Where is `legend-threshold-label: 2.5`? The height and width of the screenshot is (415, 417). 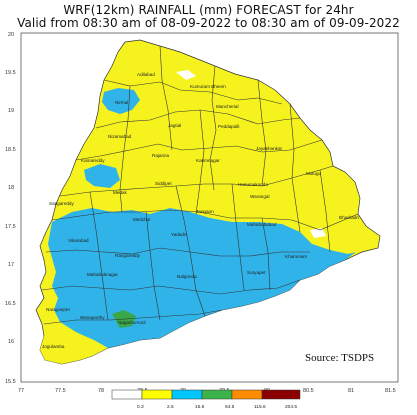 legend-threshold-label: 2.5 is located at coordinates (170, 407).